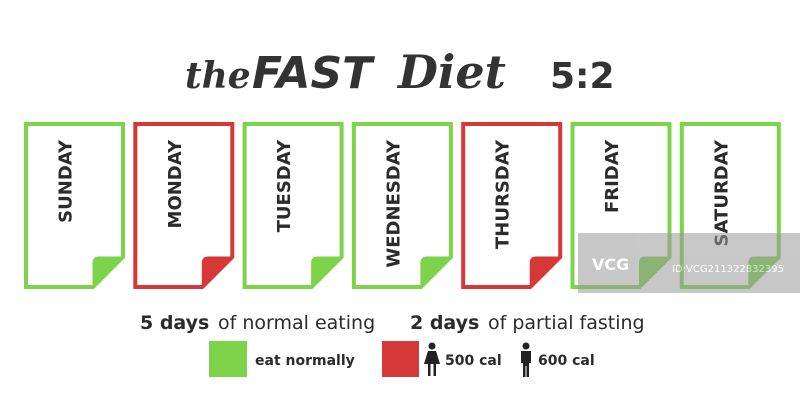 The height and width of the screenshot is (409, 800). What do you see at coordinates (503, 194) in the screenshot?
I see `day-label: THURSDAY` at bounding box center [503, 194].